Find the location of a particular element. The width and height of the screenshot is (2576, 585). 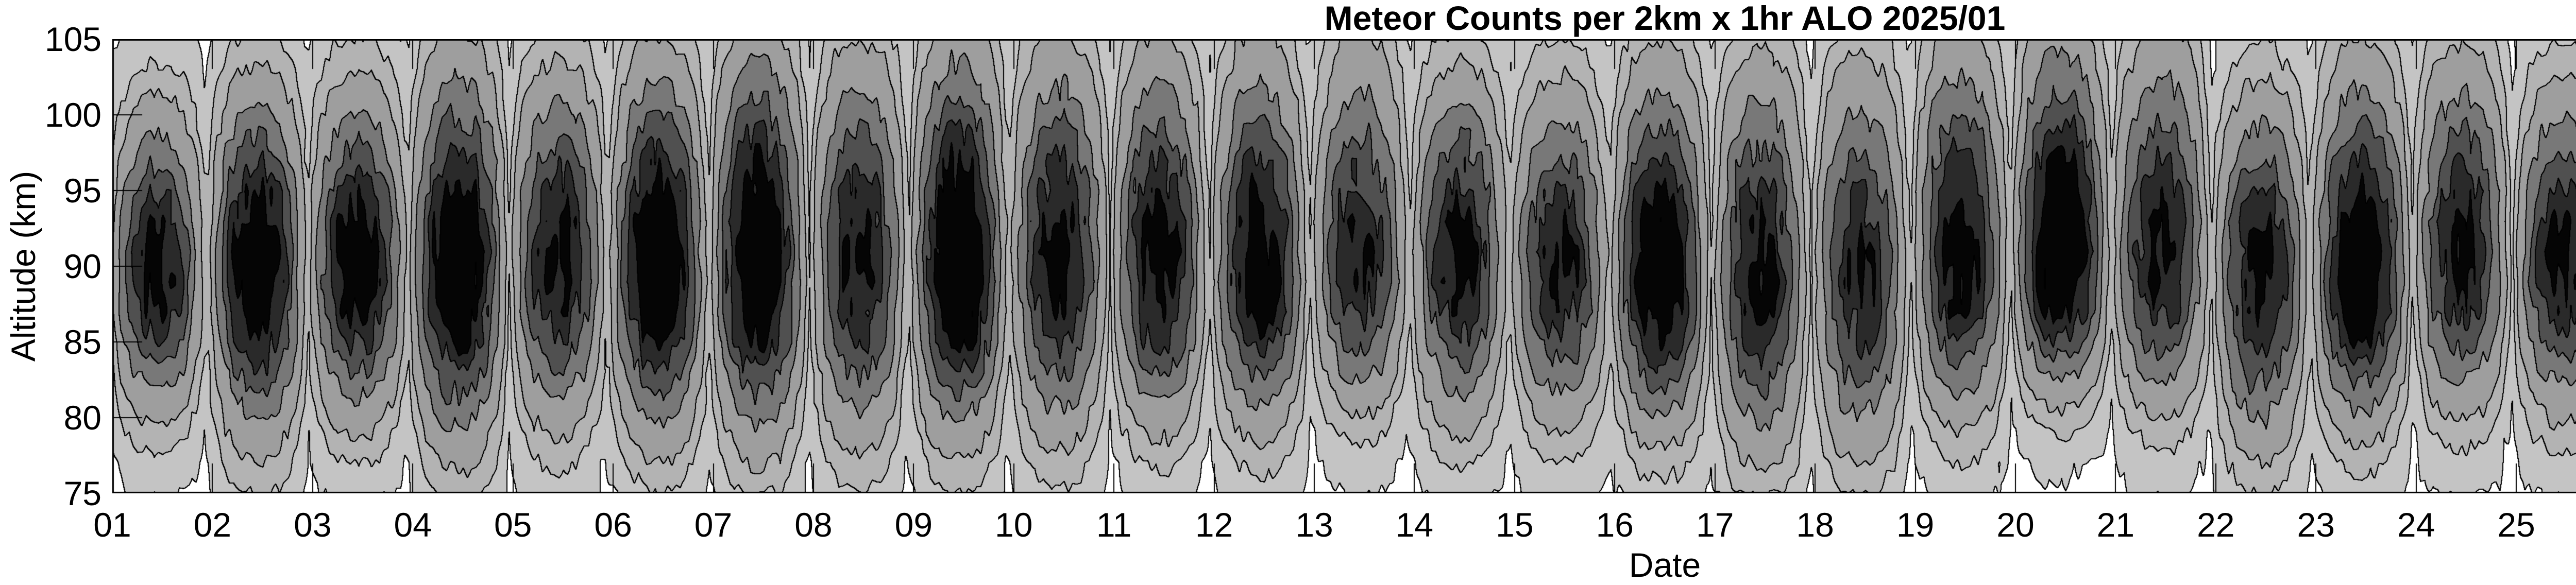

x-tick-label: 13 is located at coordinates (1314, 525).